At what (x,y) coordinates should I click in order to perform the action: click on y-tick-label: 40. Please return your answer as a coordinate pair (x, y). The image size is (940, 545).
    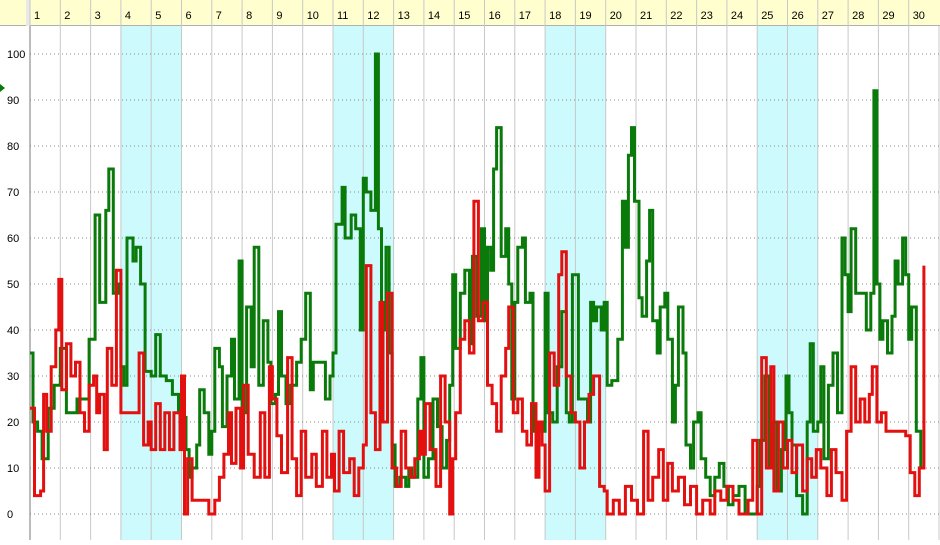
    Looking at the image, I should click on (13, 331).